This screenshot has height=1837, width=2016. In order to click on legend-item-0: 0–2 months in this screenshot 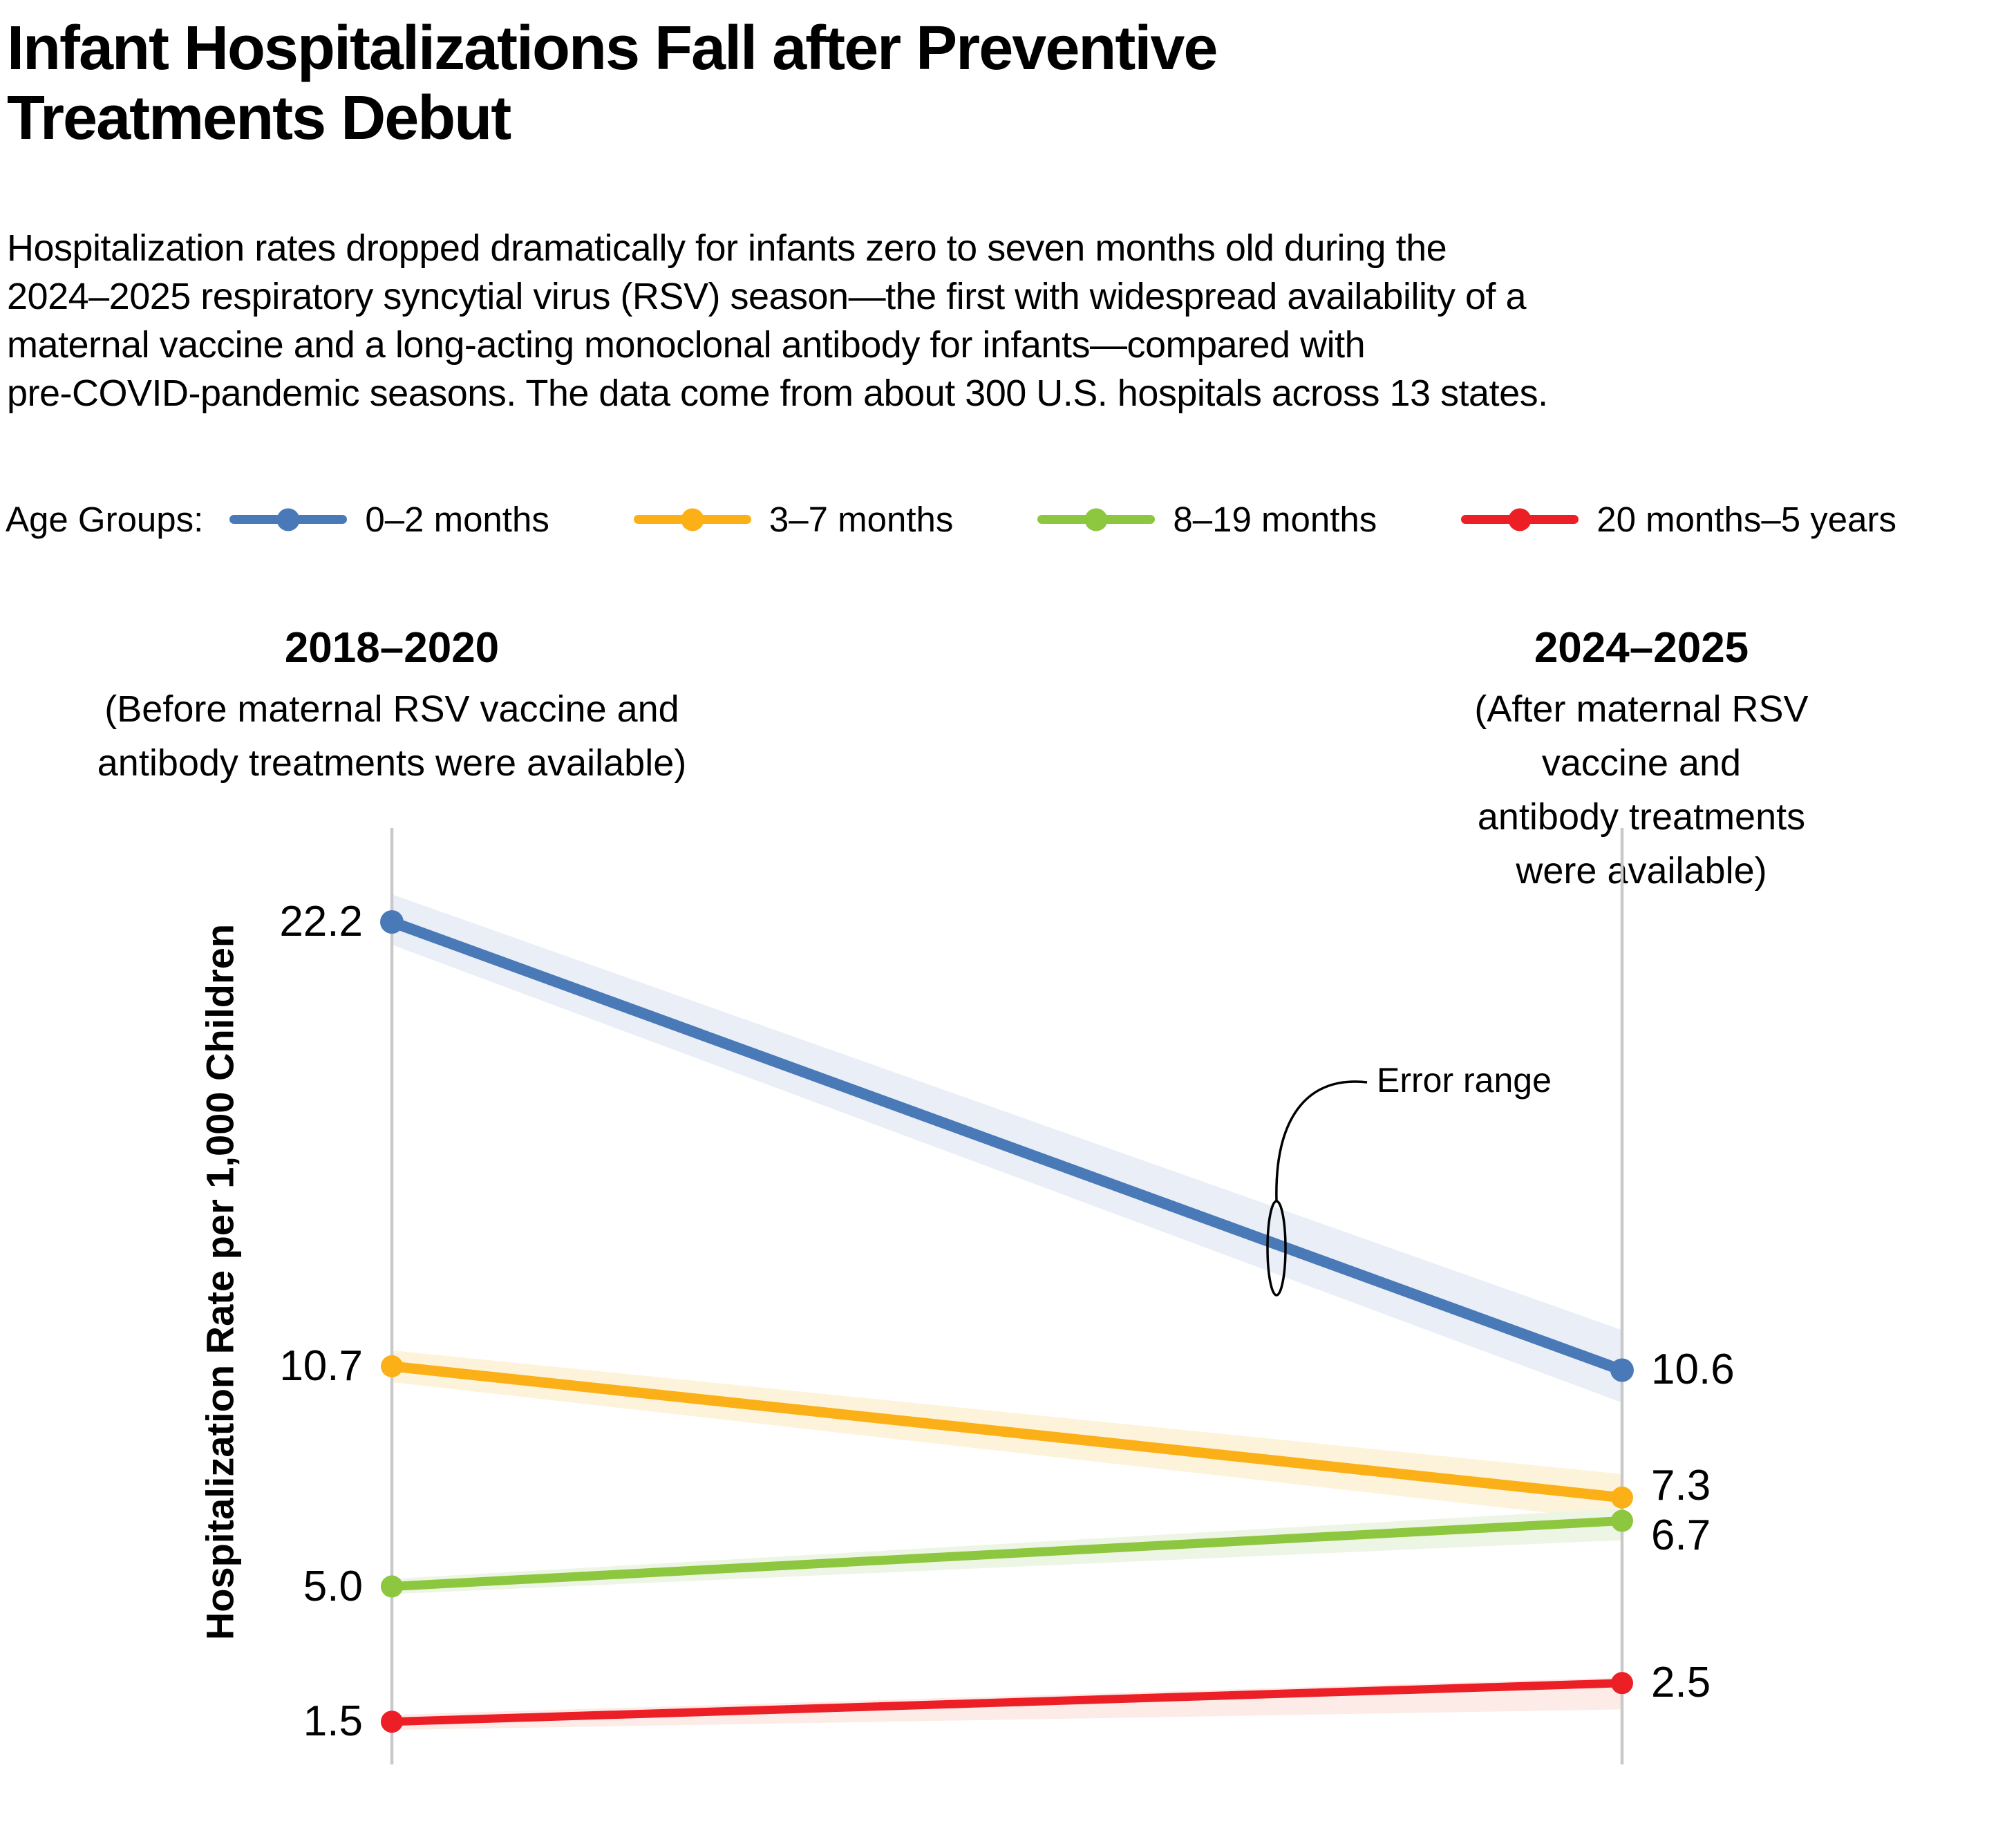, I will do `click(389, 519)`.